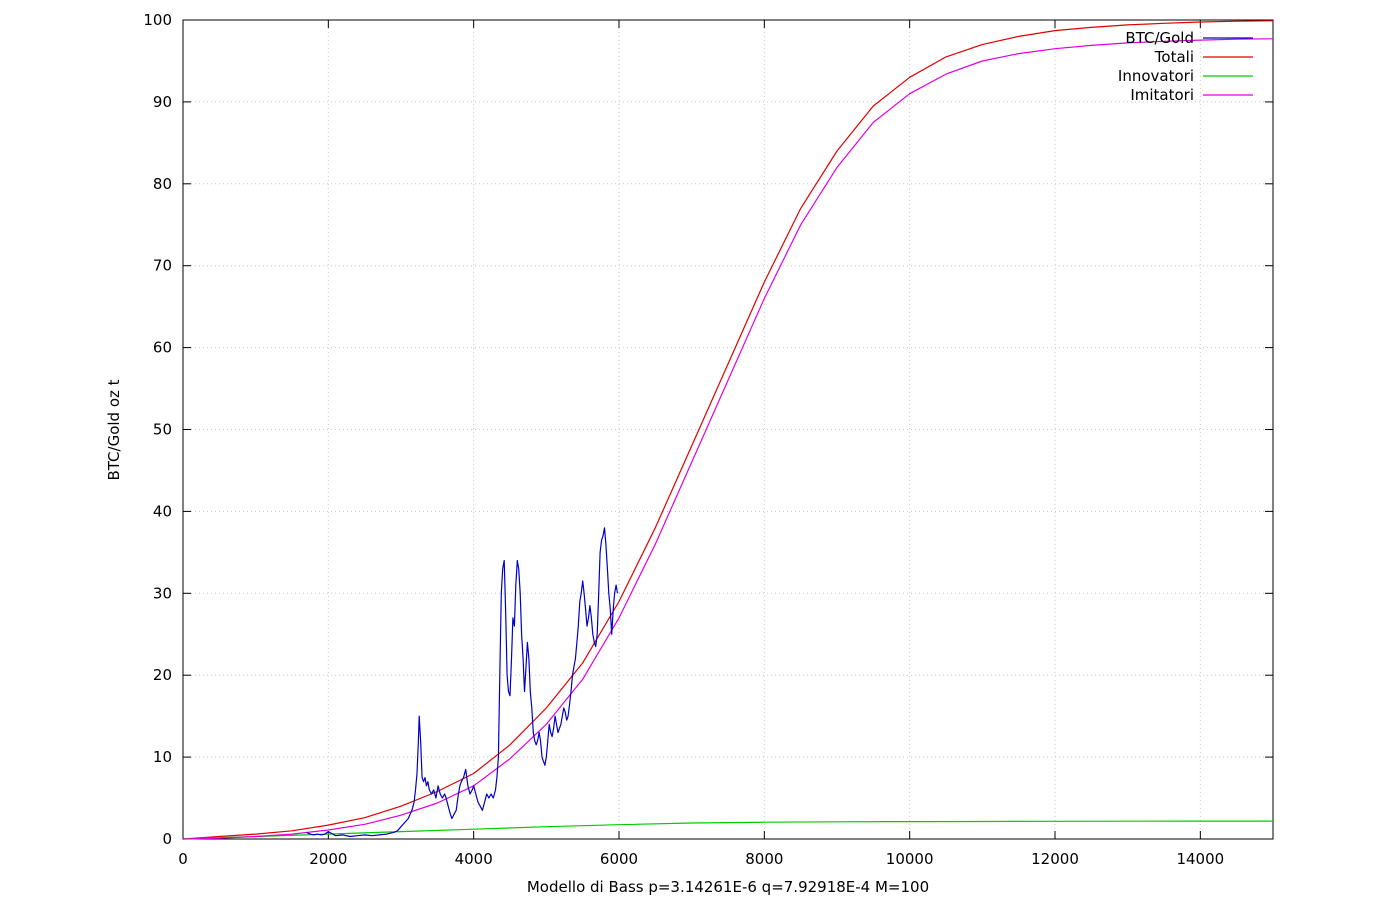  What do you see at coordinates (1162, 95) in the screenshot?
I see `legend-label-imitatori: Imitatori` at bounding box center [1162, 95].